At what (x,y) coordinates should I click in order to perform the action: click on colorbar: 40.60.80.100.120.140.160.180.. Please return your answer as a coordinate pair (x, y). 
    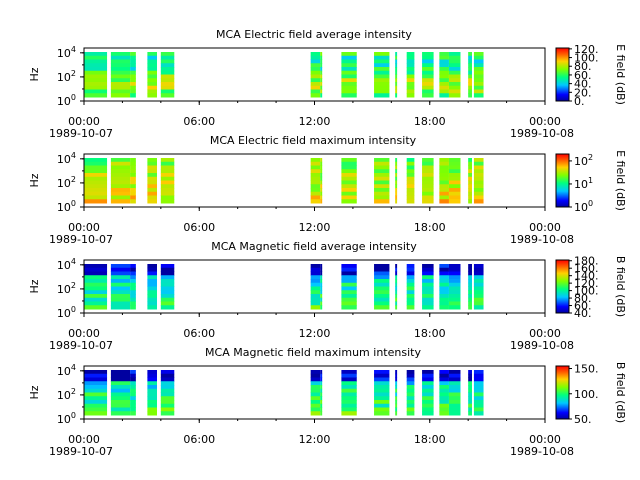
    Looking at the image, I should click on (577, 287).